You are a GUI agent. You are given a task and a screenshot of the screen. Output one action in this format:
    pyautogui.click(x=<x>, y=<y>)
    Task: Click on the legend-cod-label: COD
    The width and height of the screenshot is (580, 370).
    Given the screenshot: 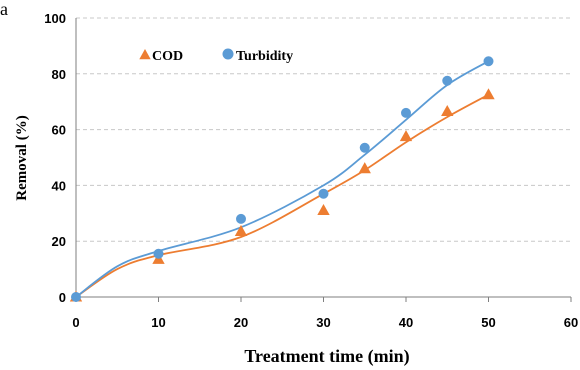 What is the action you would take?
    pyautogui.click(x=167, y=56)
    